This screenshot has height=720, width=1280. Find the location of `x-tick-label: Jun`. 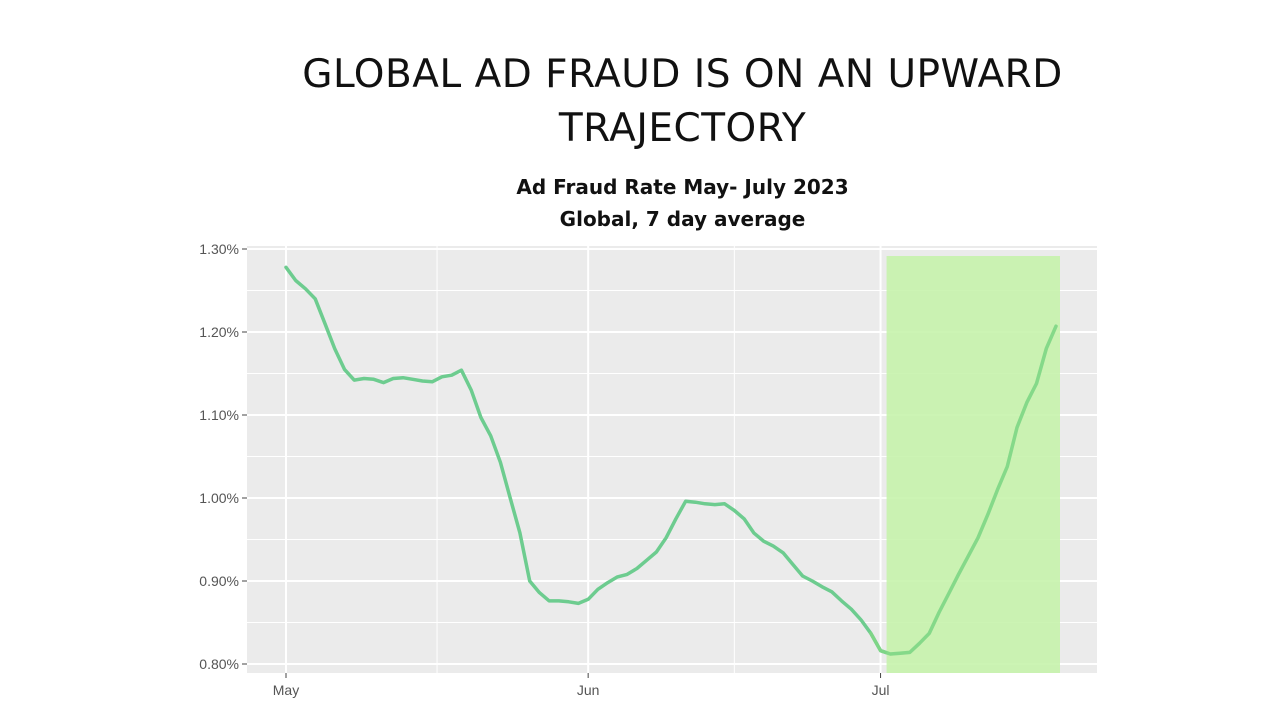

x-tick-label: Jun is located at coordinates (588, 690).